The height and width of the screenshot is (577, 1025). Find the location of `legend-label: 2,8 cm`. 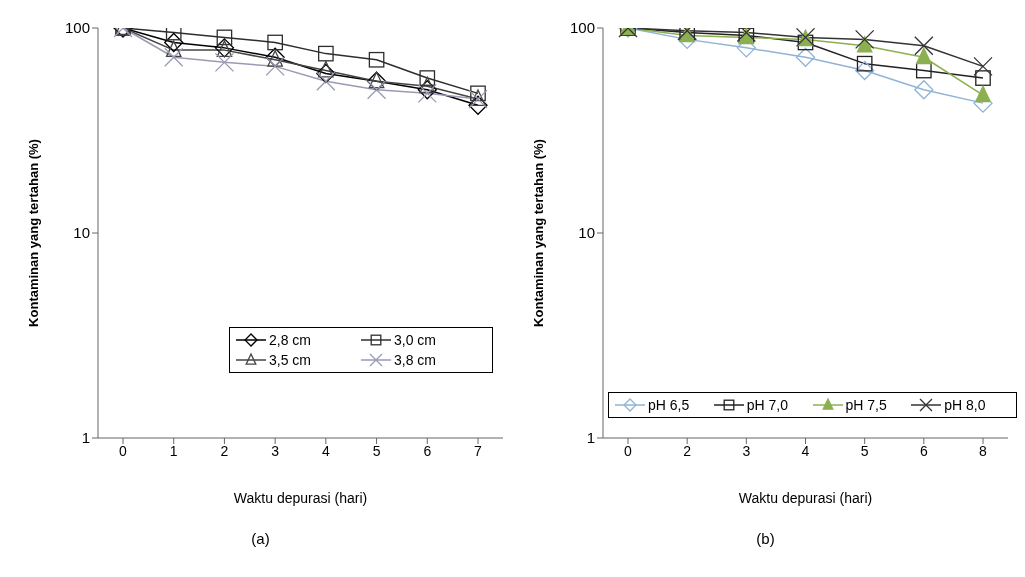

legend-label: 2,8 cm is located at coordinates (290, 340).